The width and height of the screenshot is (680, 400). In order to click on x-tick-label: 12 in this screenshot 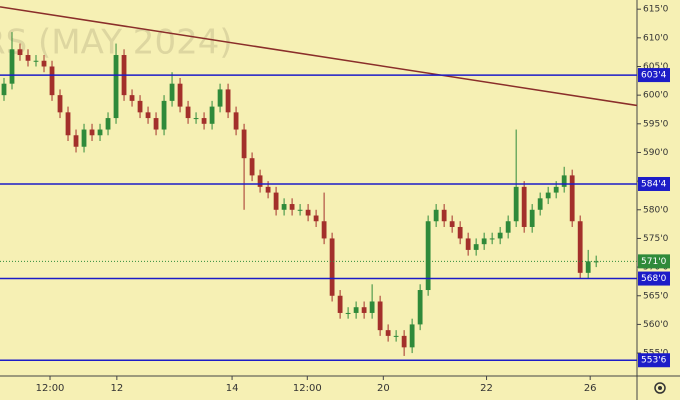, I will do `click(116, 388)`.